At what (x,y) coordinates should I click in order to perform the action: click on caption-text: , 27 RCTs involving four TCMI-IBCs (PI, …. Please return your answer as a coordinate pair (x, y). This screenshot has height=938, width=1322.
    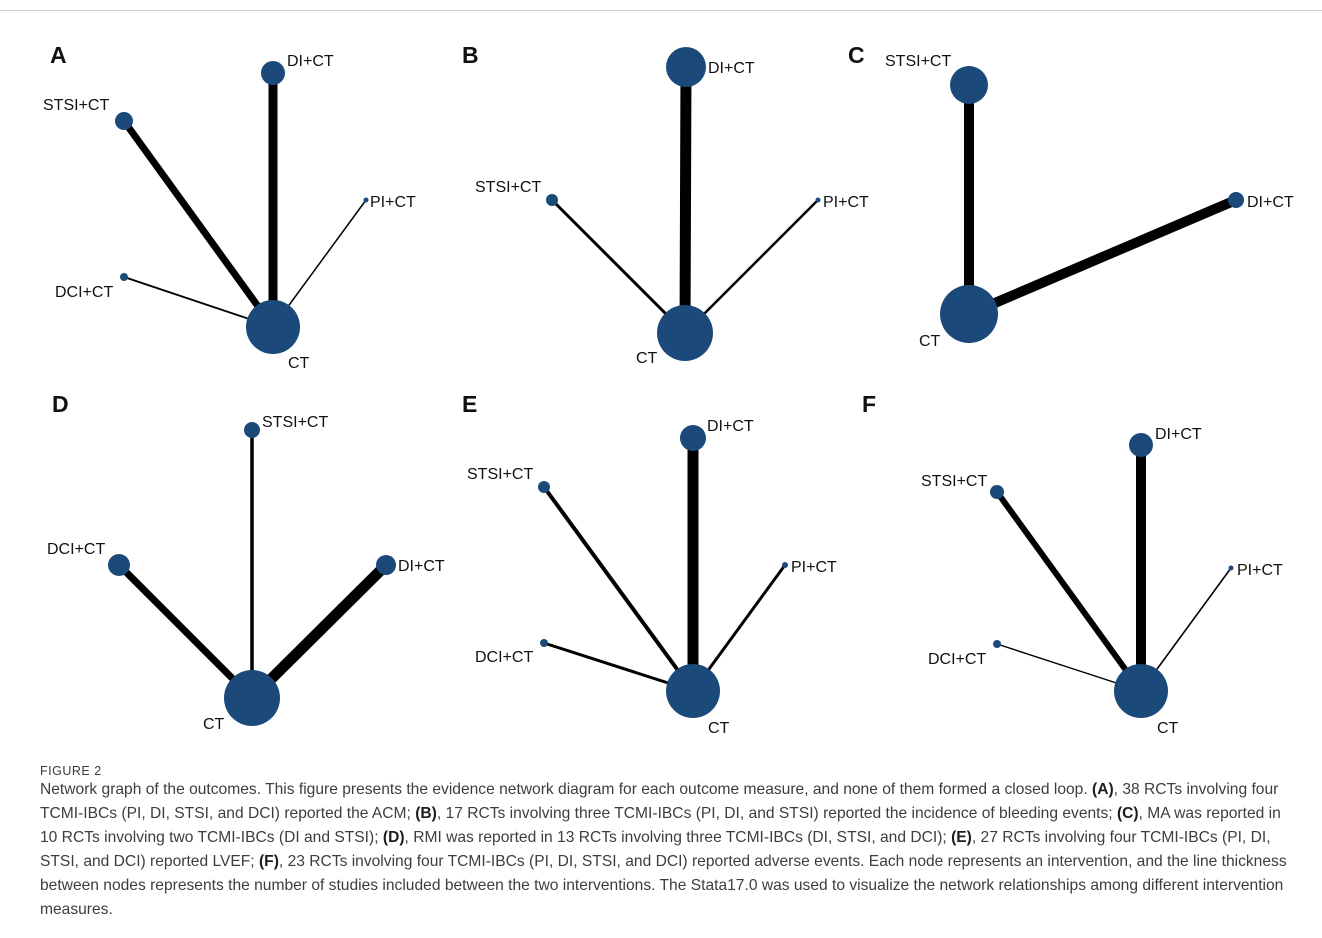
    Looking at the image, I should click on (655, 849).